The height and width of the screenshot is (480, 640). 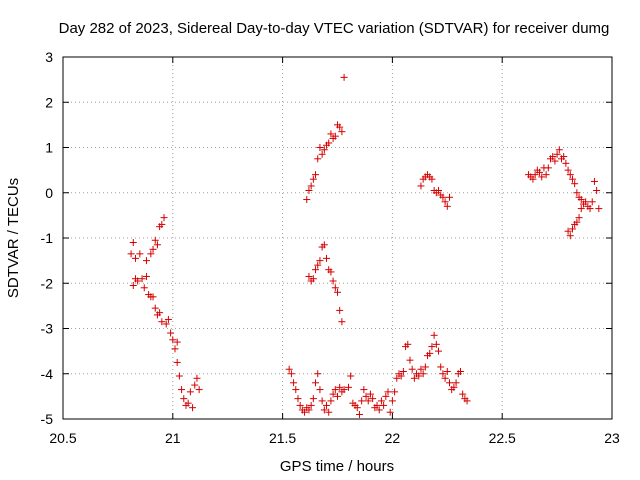 What do you see at coordinates (47, 329) in the screenshot?
I see `y-tick-label: -3` at bounding box center [47, 329].